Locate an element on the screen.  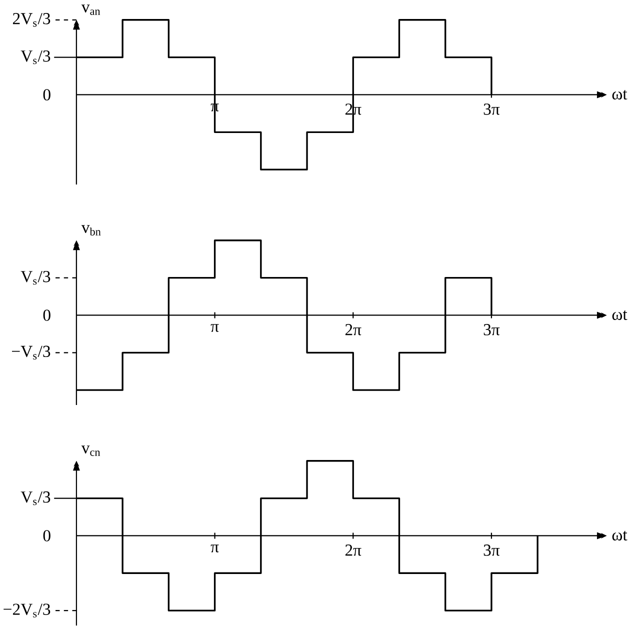
ref-line-label: −V$_{s}$/3 is located at coordinates (31, 353).